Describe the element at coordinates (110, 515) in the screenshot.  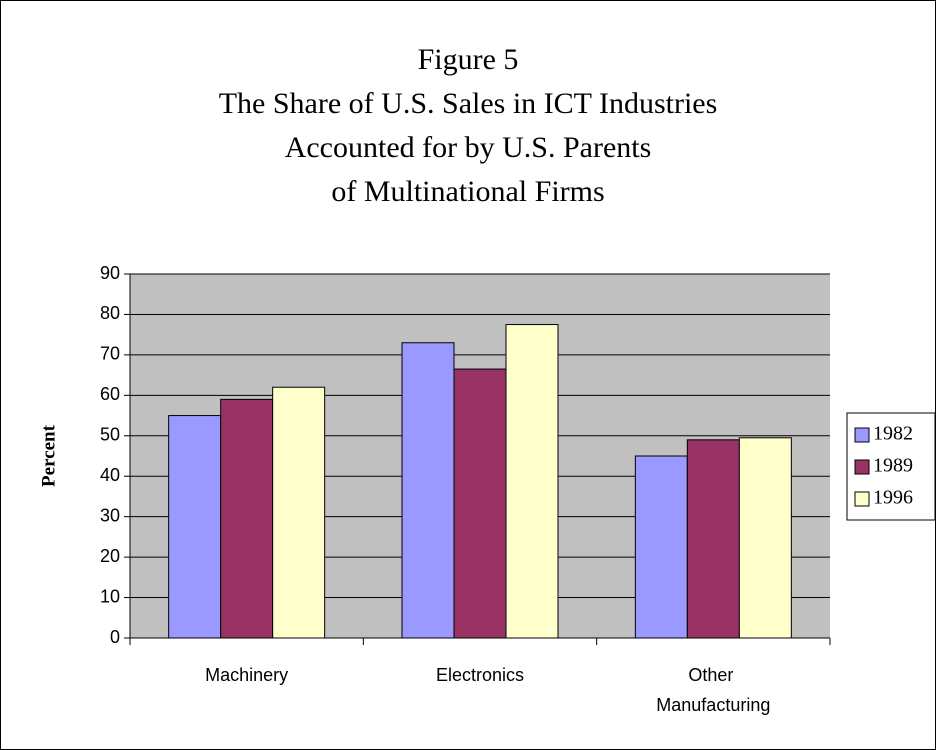
I see `y-tick-label: 30` at that location.